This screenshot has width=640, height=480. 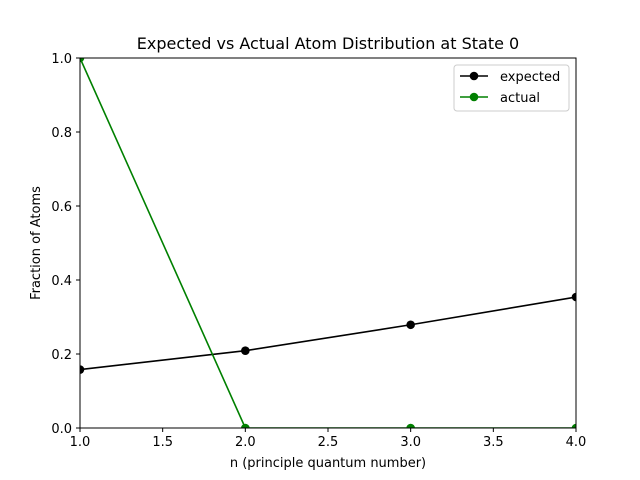 What do you see at coordinates (474, 76) in the screenshot?
I see `legend-marker-expected` at bounding box center [474, 76].